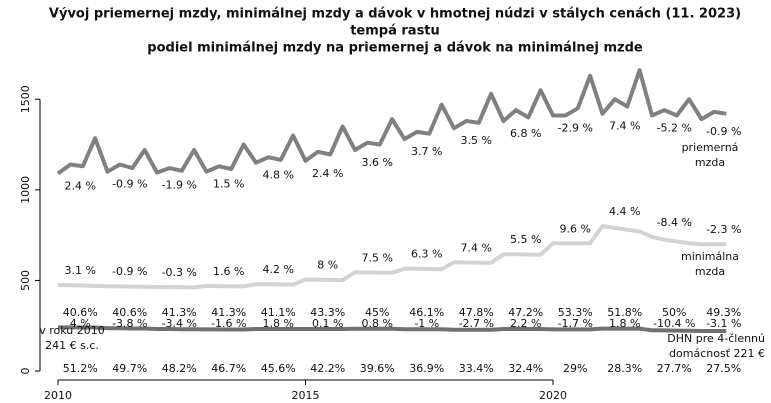  What do you see at coordinates (327, 323) in the screenshot?
I see `growth-label: 0.1 %` at bounding box center [327, 323].